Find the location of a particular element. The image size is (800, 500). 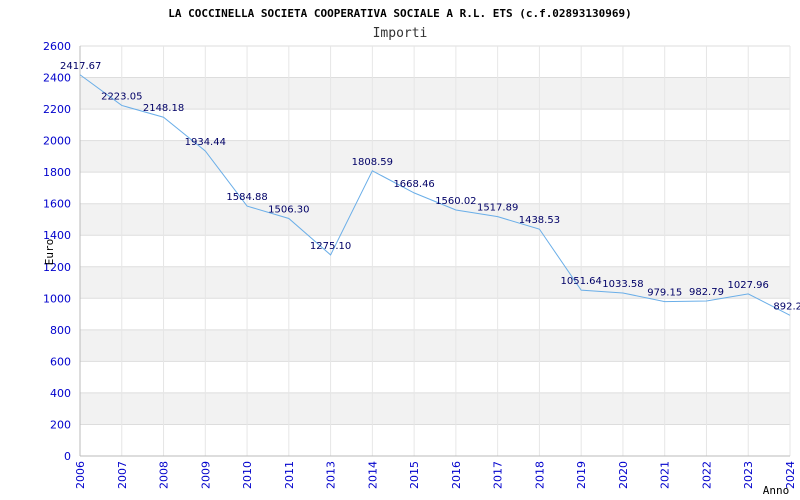

data-label: 1808.59 is located at coordinates (372, 162).